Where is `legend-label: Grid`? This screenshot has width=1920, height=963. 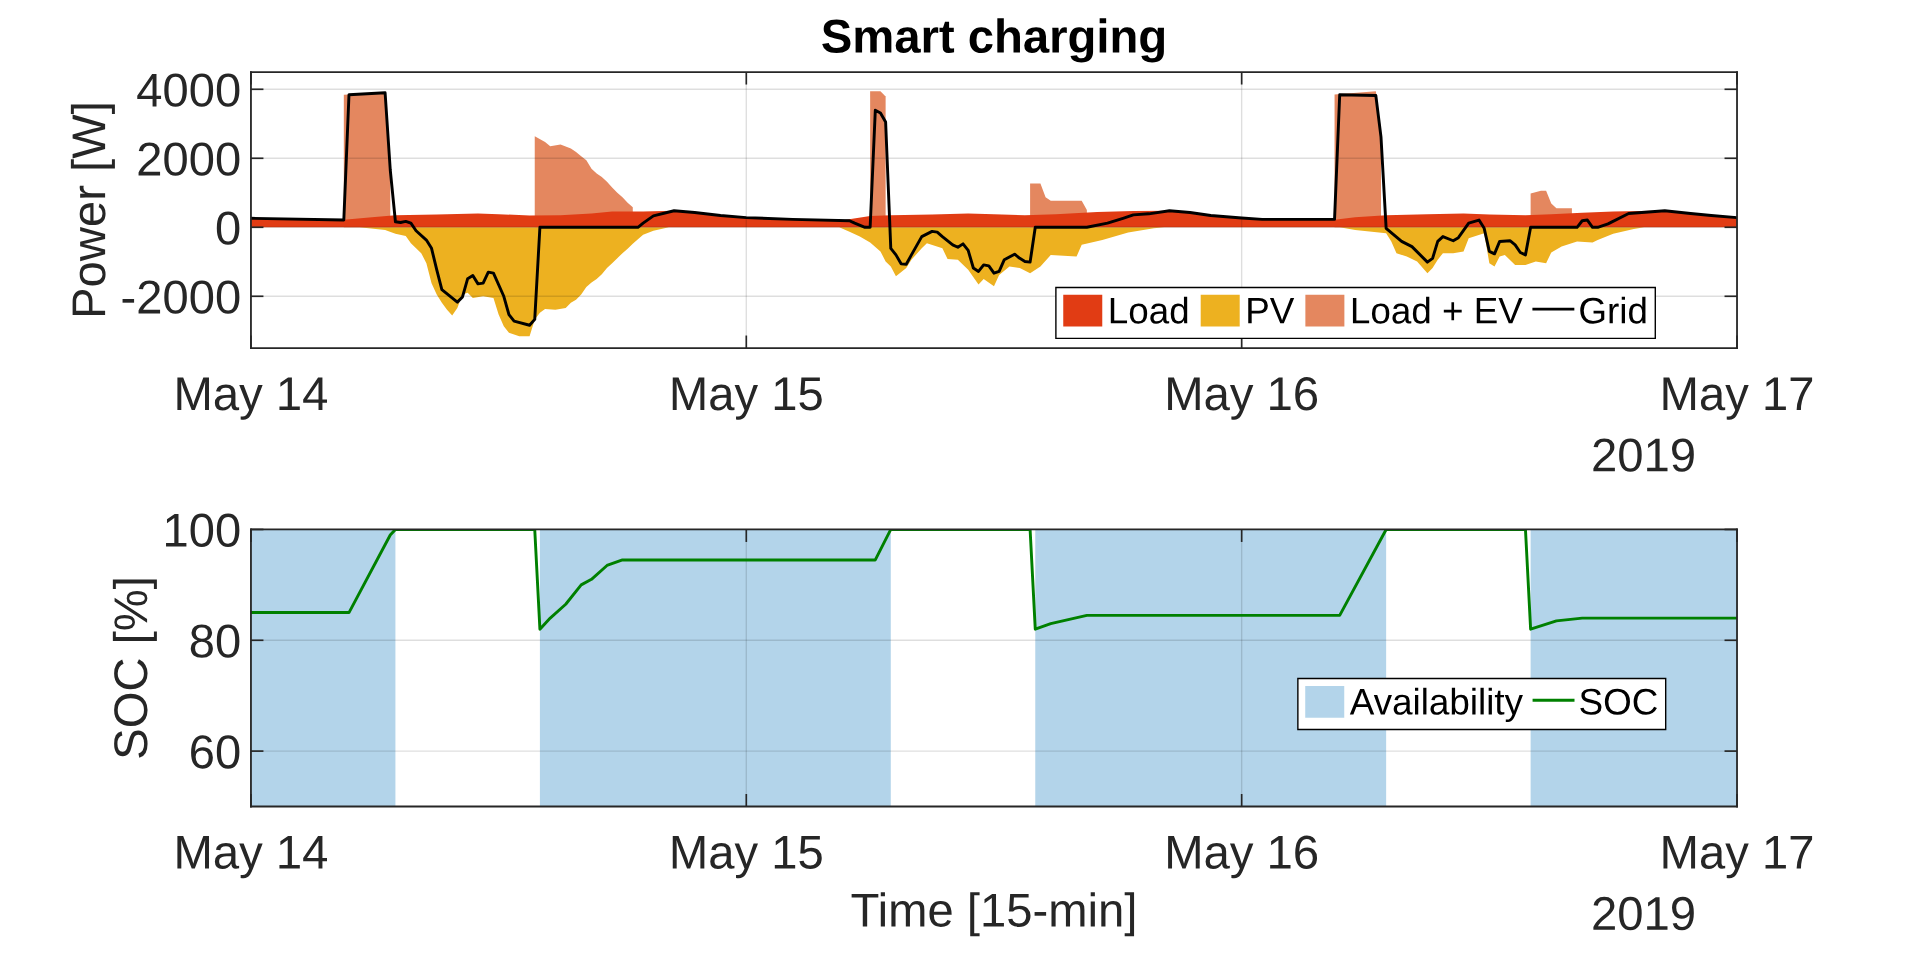
legend-label: Grid is located at coordinates (1613, 310).